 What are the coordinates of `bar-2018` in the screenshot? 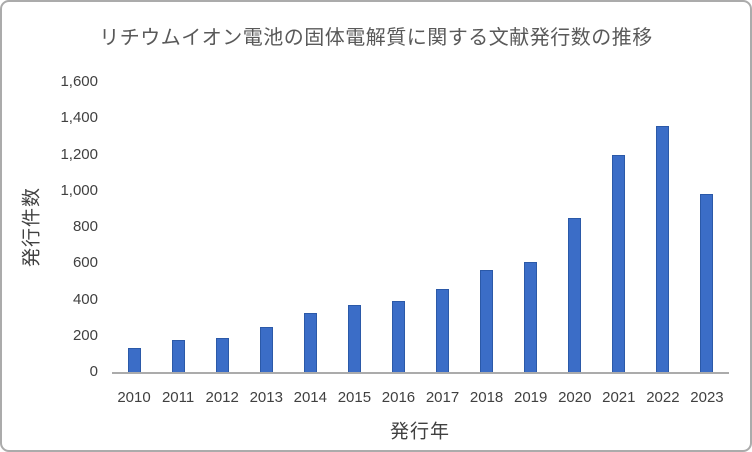 It's located at (487, 320).